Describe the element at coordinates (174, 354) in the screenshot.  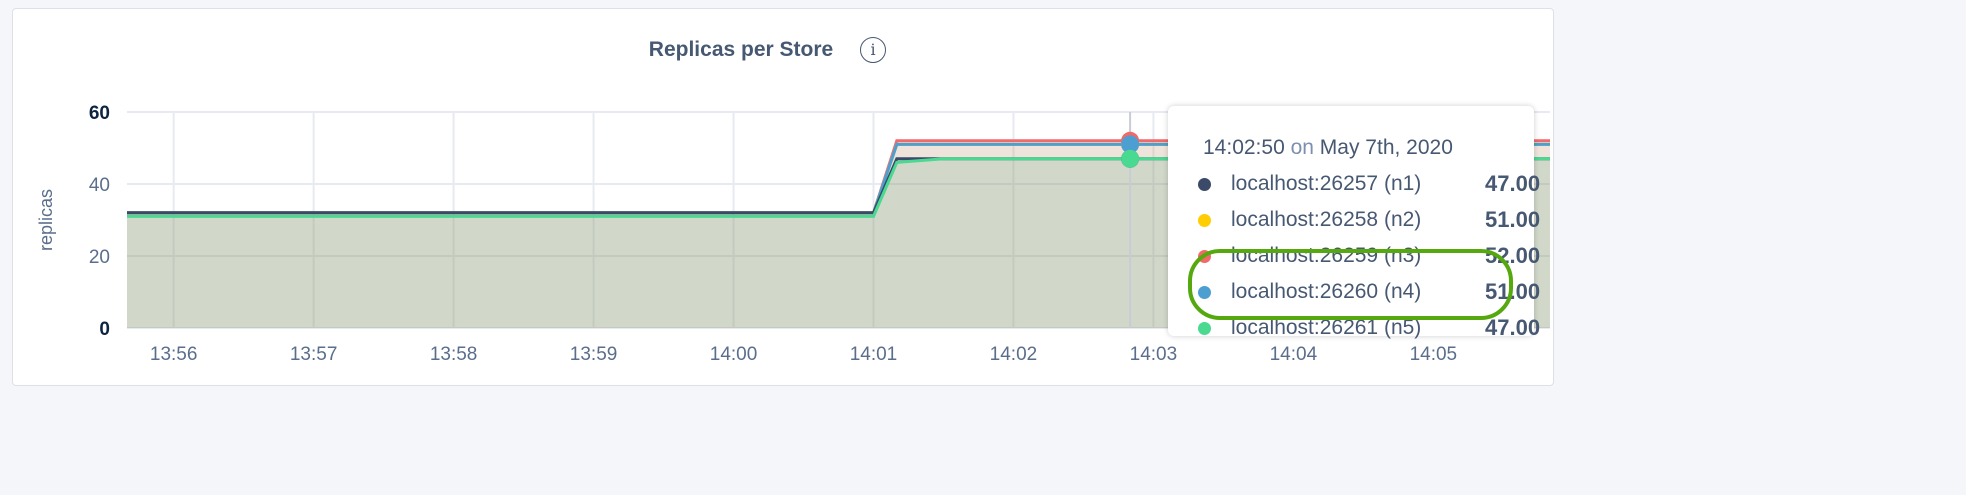
I see `x-tick-label: 13:56` at that location.